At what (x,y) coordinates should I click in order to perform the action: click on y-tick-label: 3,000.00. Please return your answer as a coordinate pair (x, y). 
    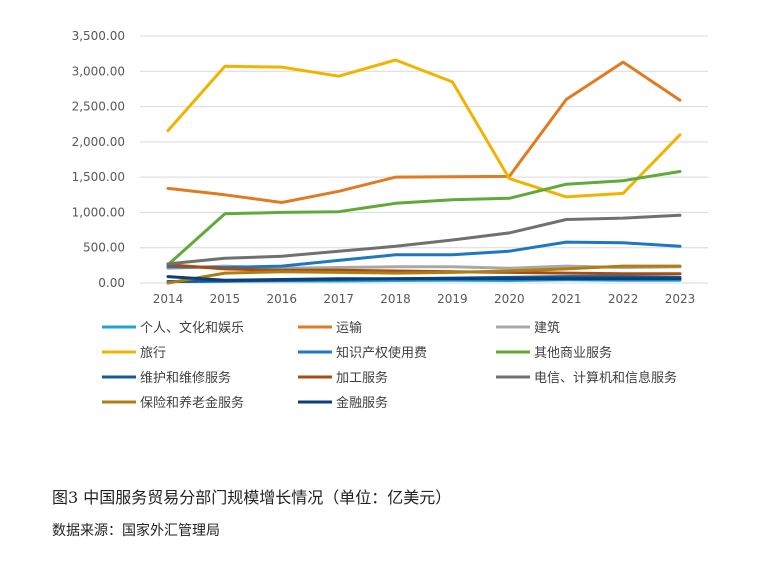
    Looking at the image, I should click on (98, 71).